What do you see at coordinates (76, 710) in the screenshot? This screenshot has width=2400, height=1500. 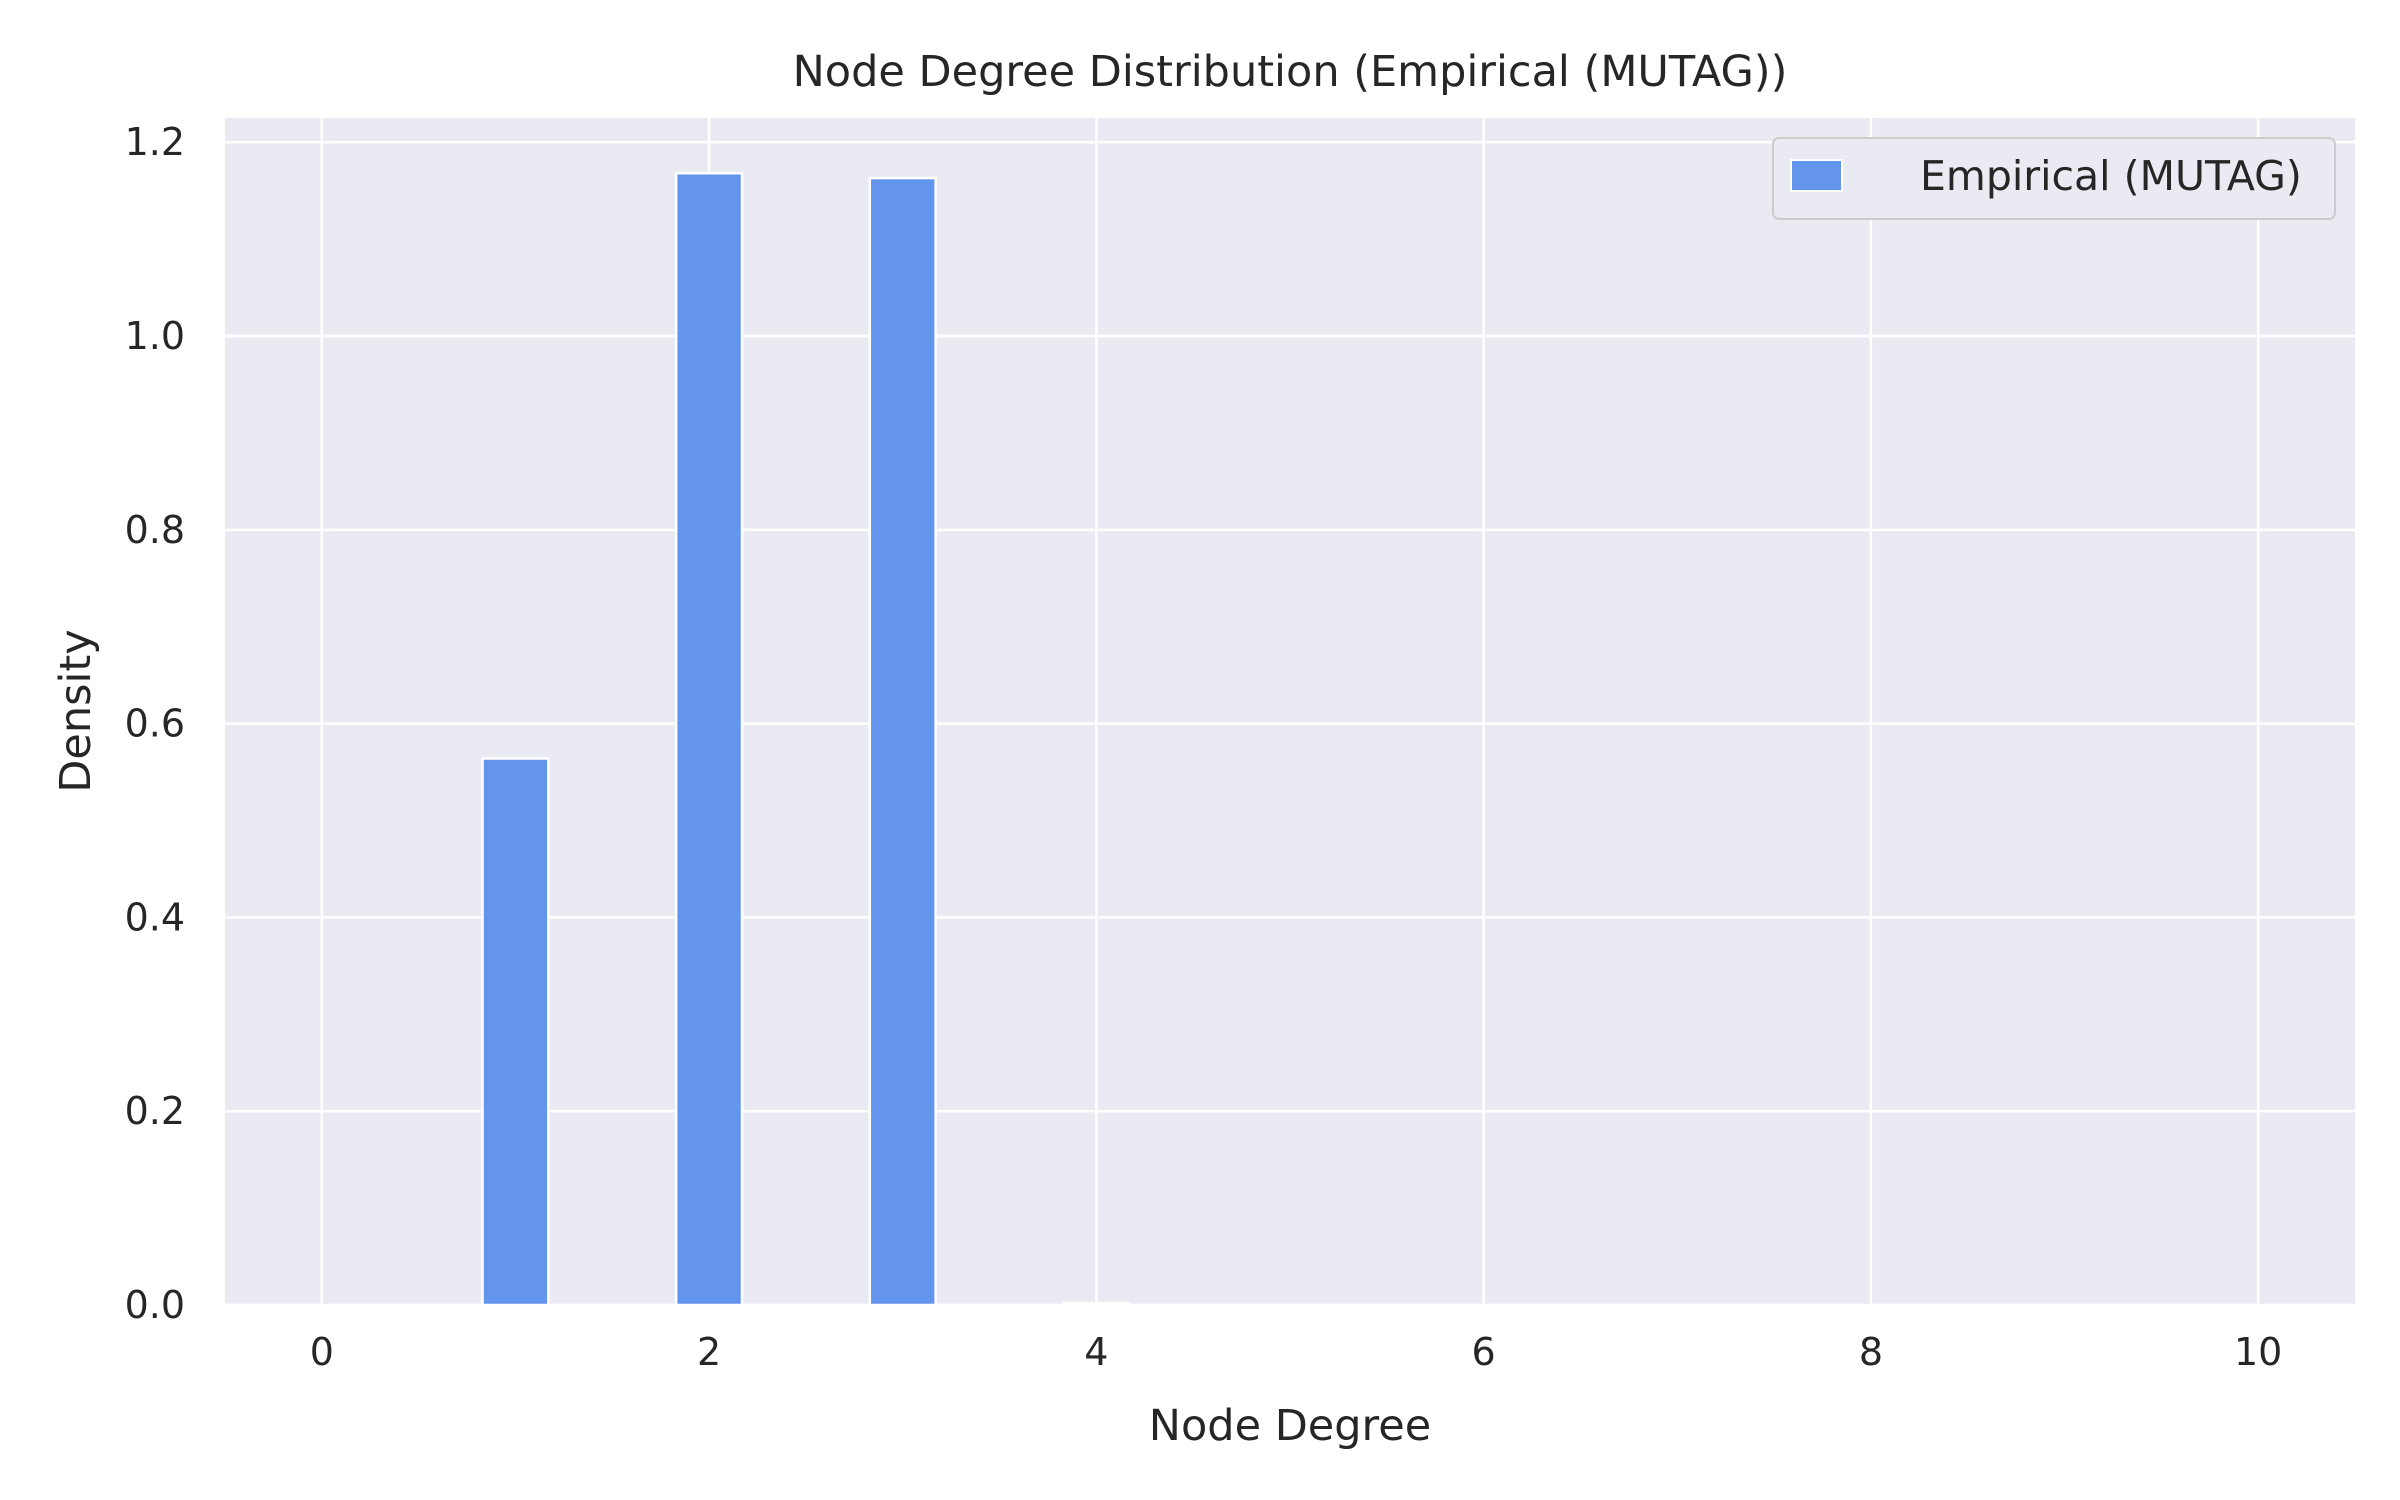 I see `y-axis-label: Density` at bounding box center [76, 710].